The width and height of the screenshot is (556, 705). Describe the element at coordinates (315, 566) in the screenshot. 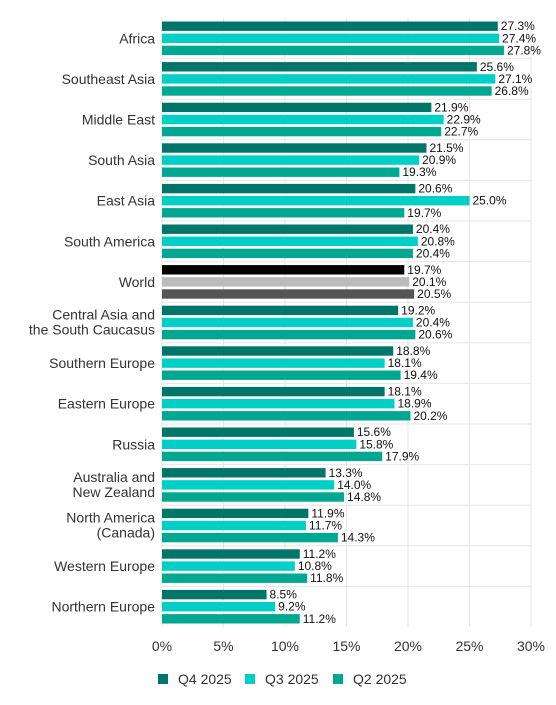

I see `data-label: 10.8%` at that location.